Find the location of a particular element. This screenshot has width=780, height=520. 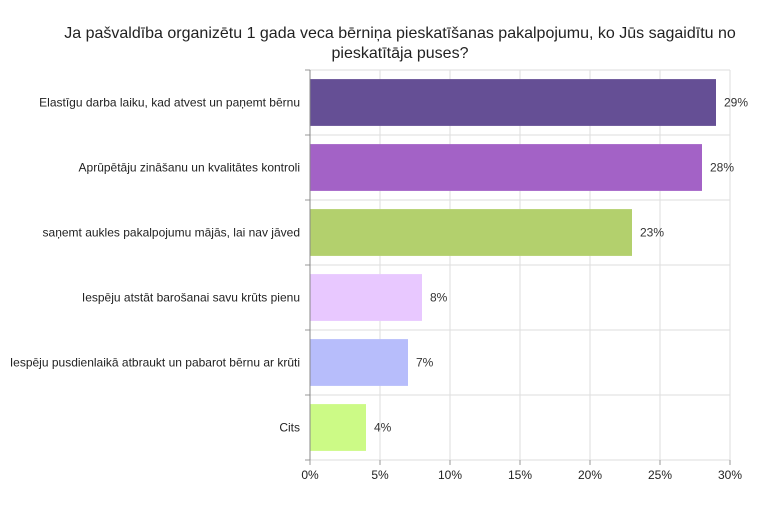

chart-title-line-2: pieskatītāja puses? is located at coordinates (400, 53).